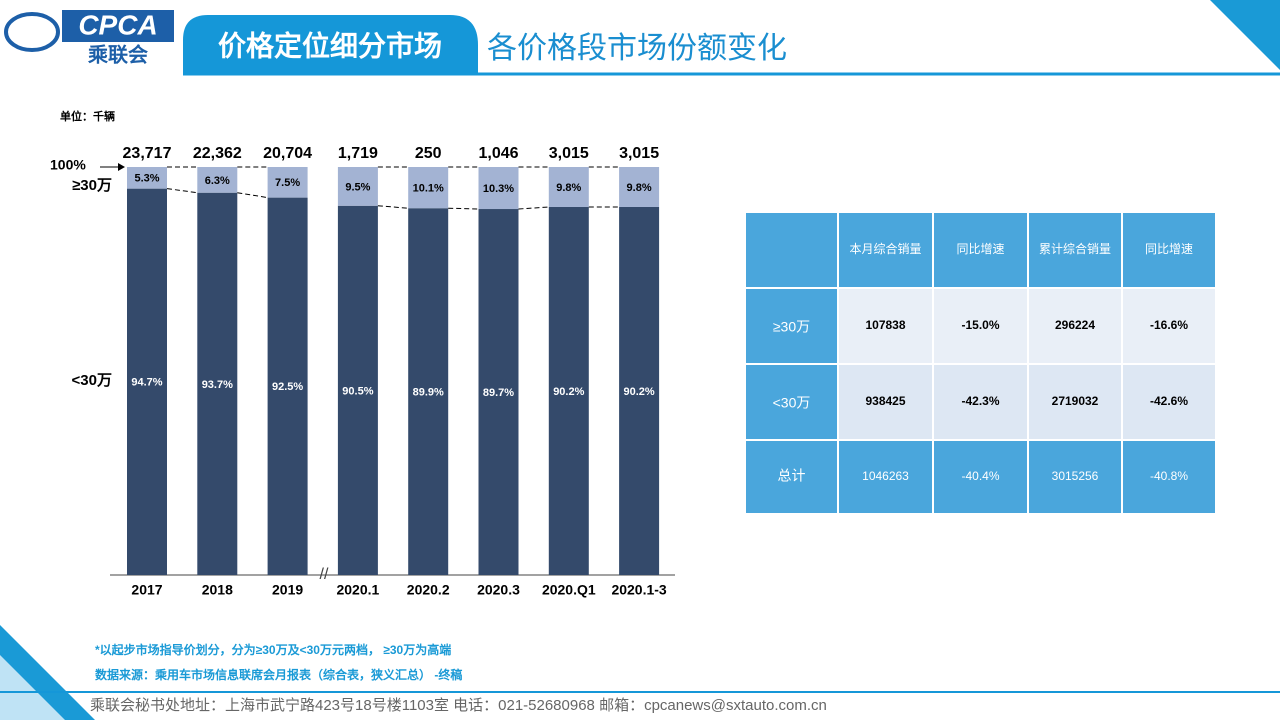 This screenshot has width=1280, height=720. I want to click on value-label: 89.7%, so click(498, 393).